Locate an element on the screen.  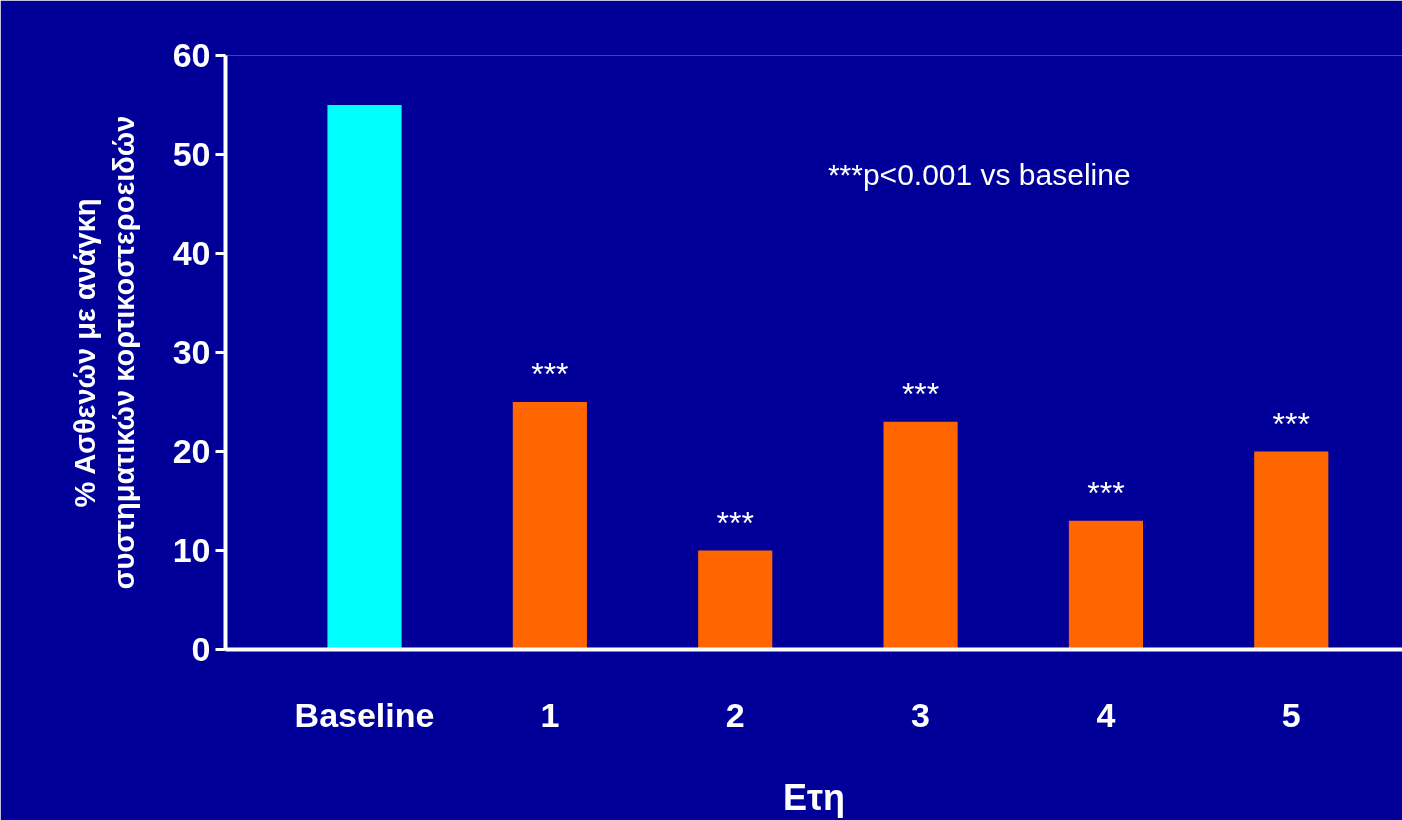
x-tick-label: 3 is located at coordinates (921, 714).